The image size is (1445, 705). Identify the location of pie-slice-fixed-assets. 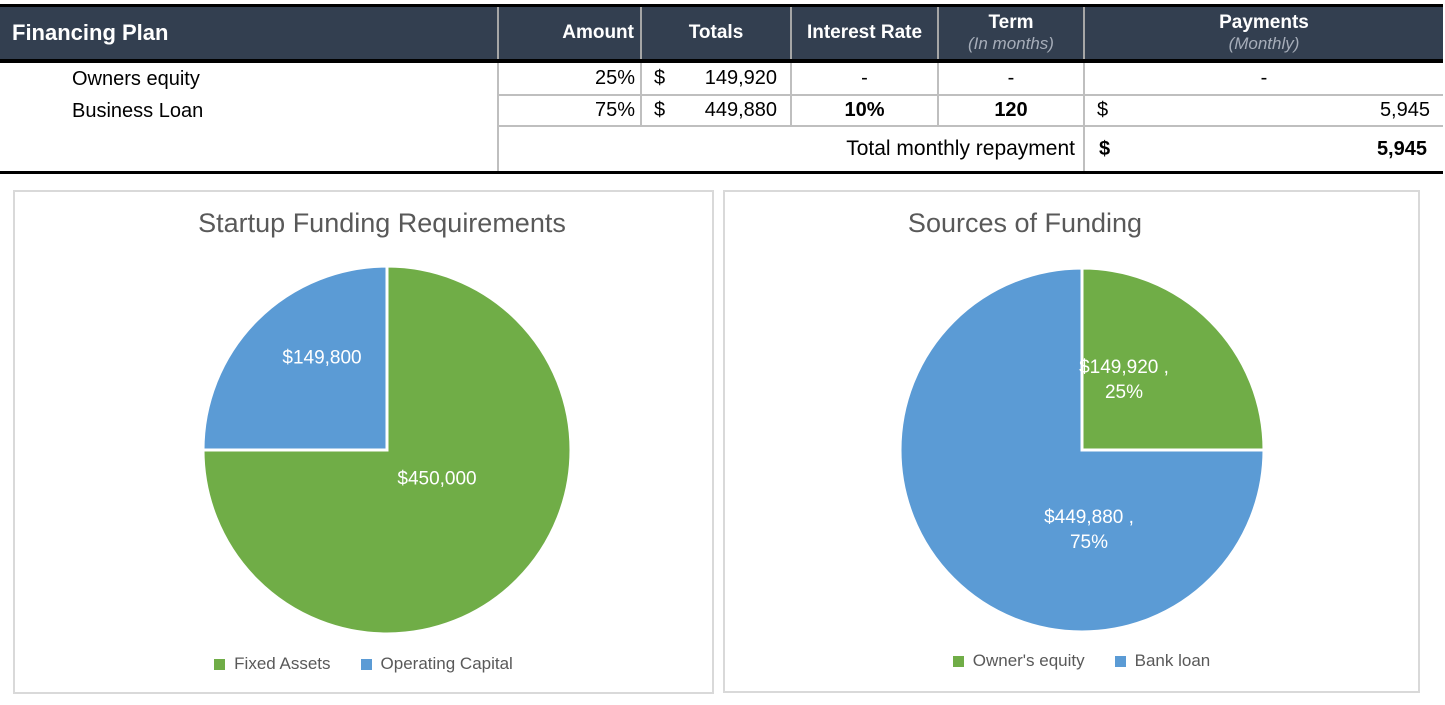
(387, 450).